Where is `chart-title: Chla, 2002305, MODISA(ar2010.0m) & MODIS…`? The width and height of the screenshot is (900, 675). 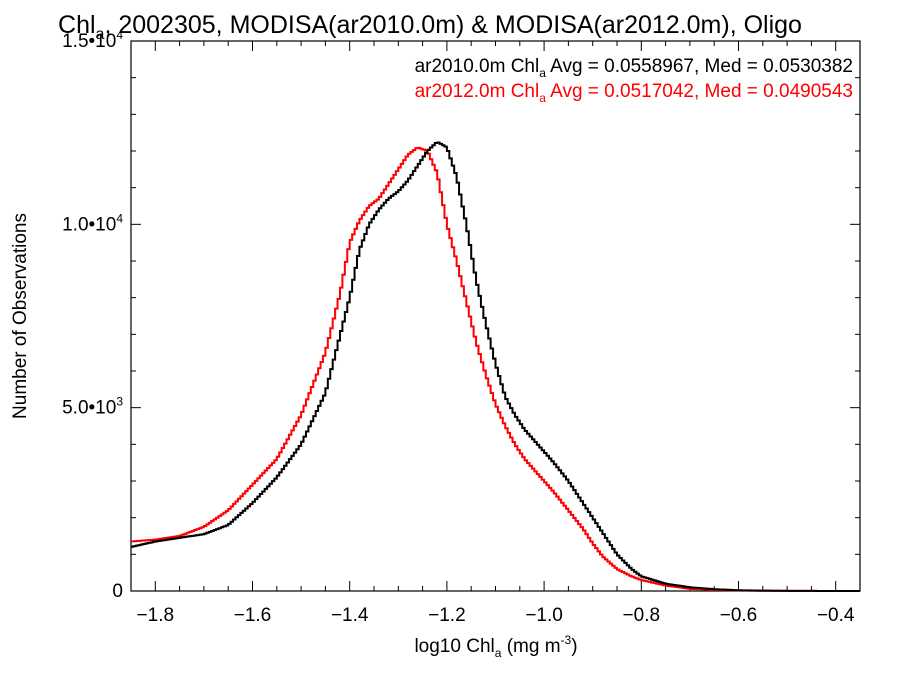
chart-title: Chla, 2002305, MODISA(ar2010.0m) & MODIS… is located at coordinates (430, 27).